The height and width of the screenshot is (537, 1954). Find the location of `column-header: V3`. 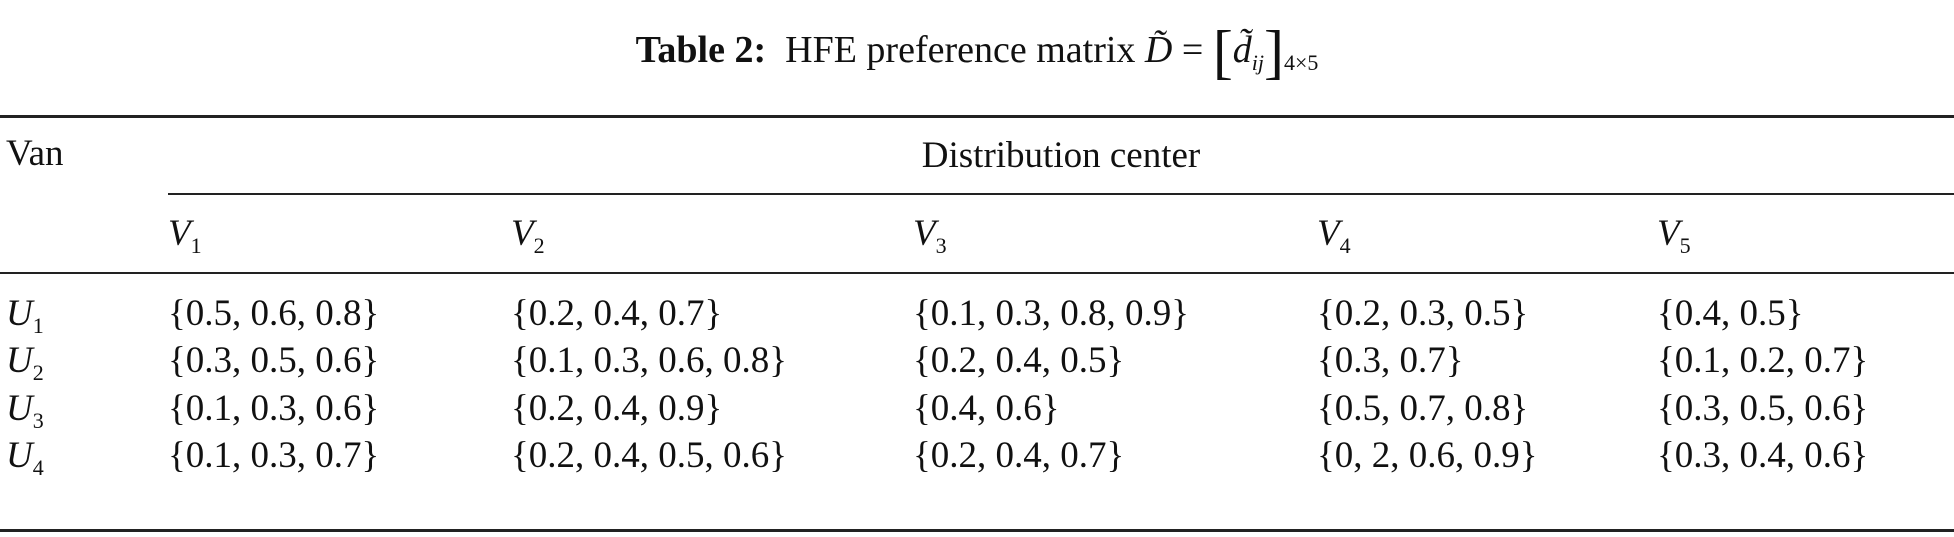

column-header: V3 is located at coordinates (930, 240).